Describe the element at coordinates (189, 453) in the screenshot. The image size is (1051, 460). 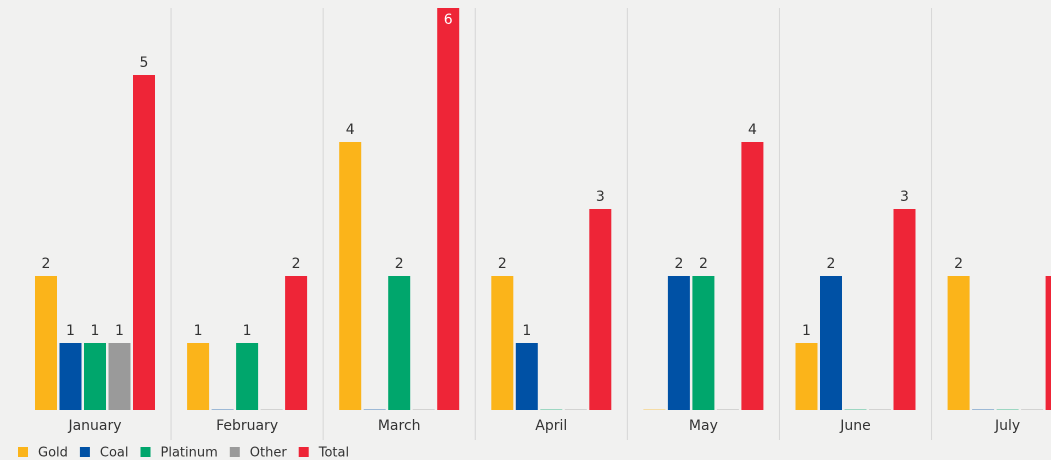
I see `legend-label: Platinum` at that location.